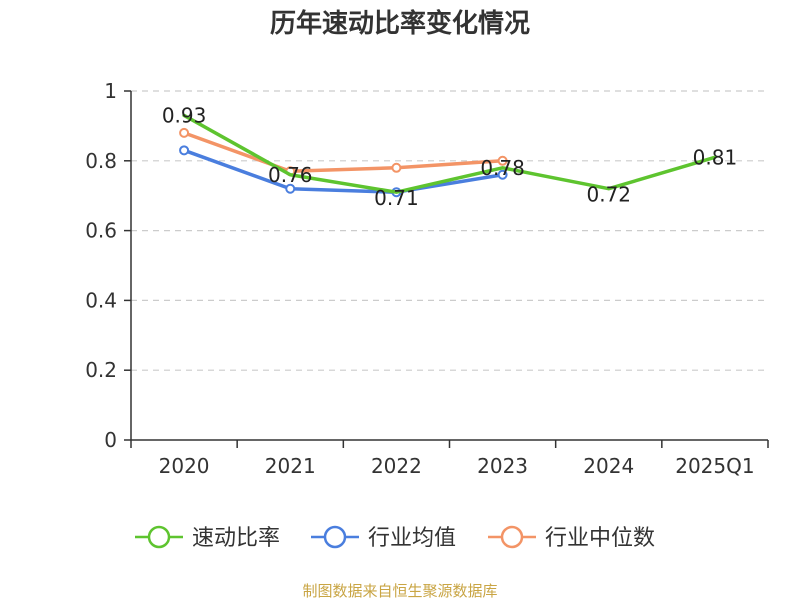 The width and height of the screenshot is (800, 600). What do you see at coordinates (110, 91) in the screenshot?
I see `y-tick-label: 1` at bounding box center [110, 91].